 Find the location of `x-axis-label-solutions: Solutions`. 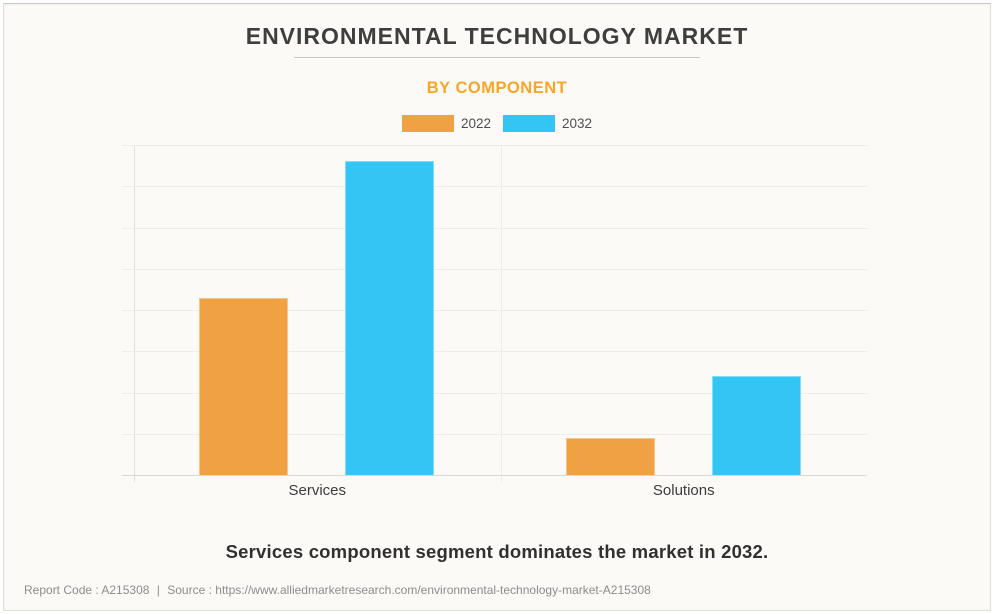

x-axis-label-solutions: Solutions is located at coordinates (683, 490).